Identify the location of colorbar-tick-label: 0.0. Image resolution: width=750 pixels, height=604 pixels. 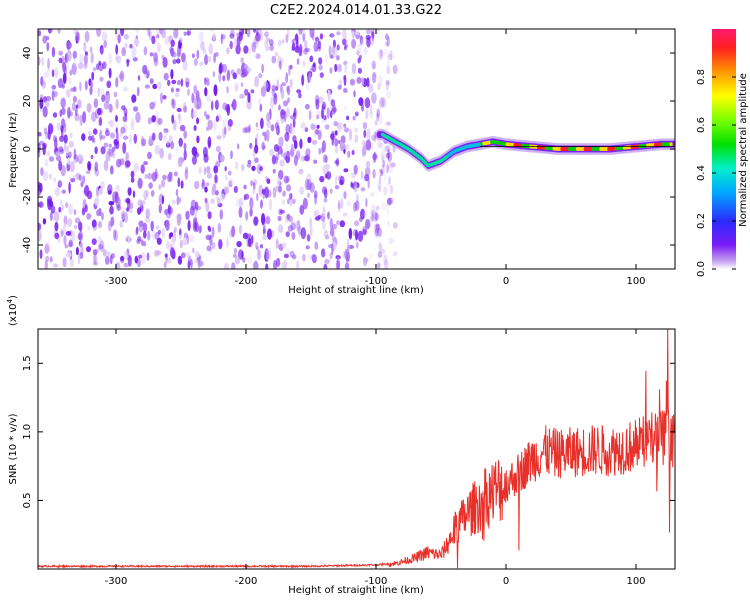
(701, 269).